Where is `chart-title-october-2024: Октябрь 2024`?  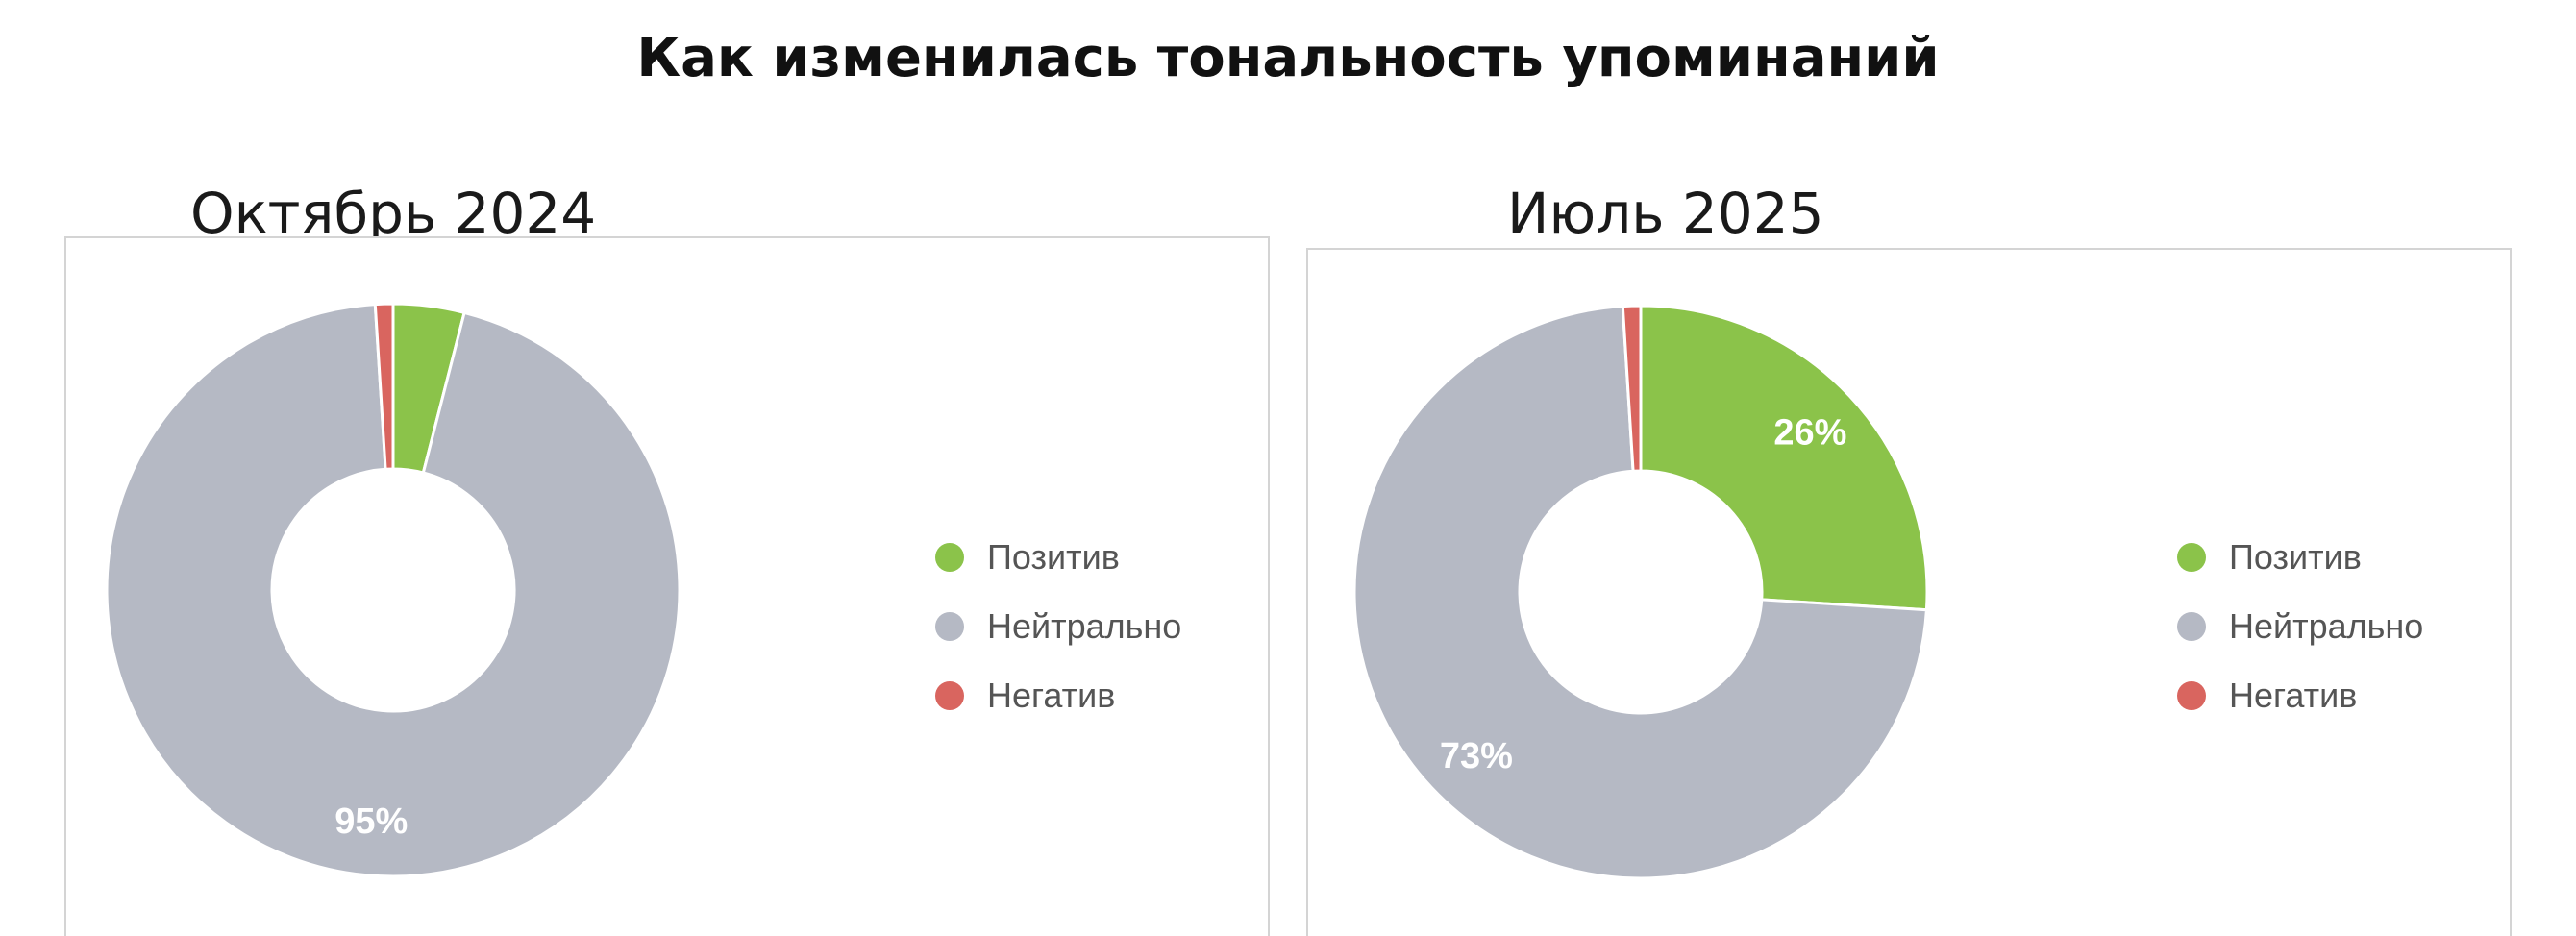
chart-title-october-2024: Октябрь 2024 is located at coordinates (393, 213).